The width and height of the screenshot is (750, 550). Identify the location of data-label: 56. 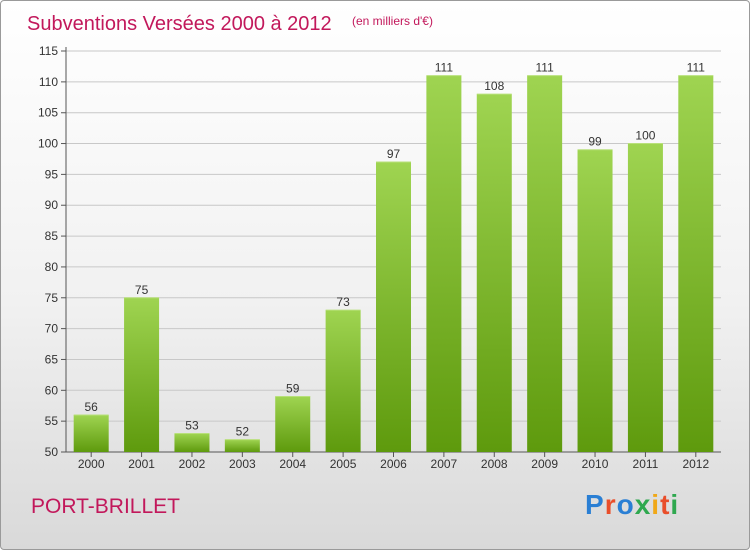
(92, 407).